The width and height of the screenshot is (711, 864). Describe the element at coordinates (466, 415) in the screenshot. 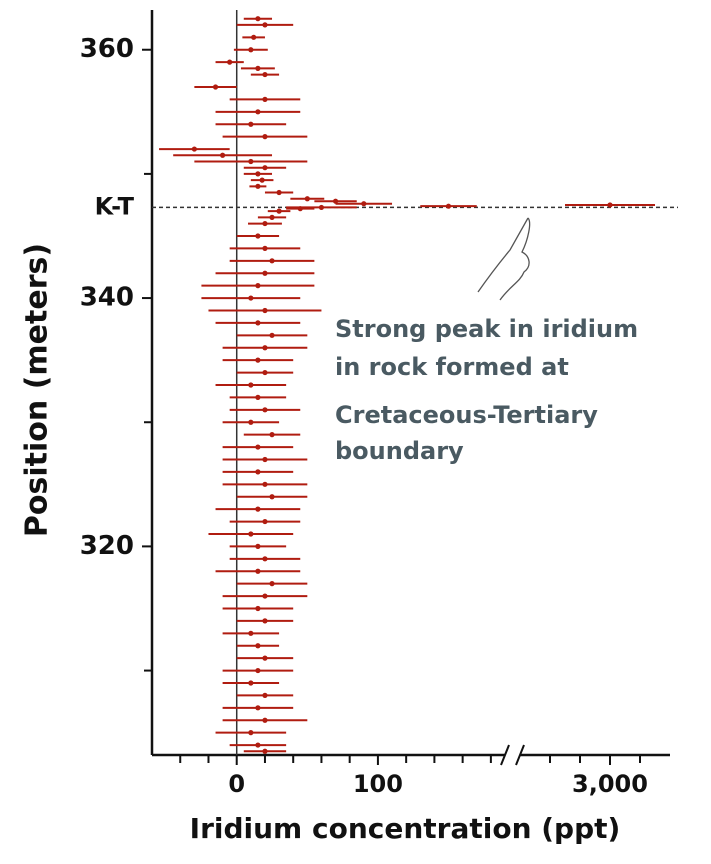

I see `annotation-line: Cretaceous-Tertiary` at that location.